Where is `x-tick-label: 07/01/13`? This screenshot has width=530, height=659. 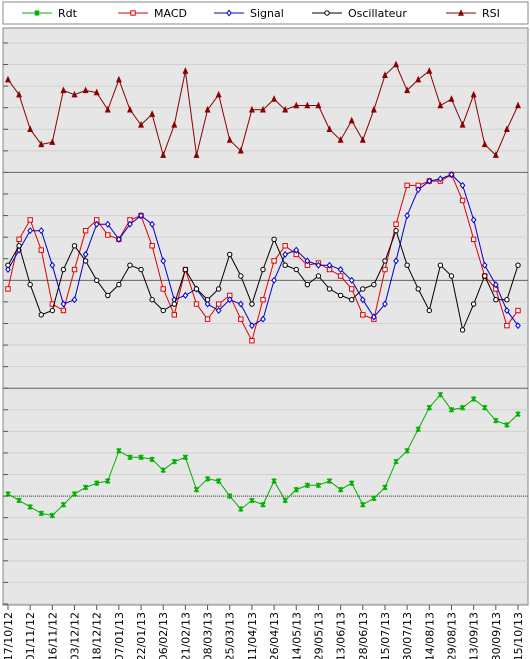
x-tick-label: 07/01/13 is located at coordinates (119, 635).